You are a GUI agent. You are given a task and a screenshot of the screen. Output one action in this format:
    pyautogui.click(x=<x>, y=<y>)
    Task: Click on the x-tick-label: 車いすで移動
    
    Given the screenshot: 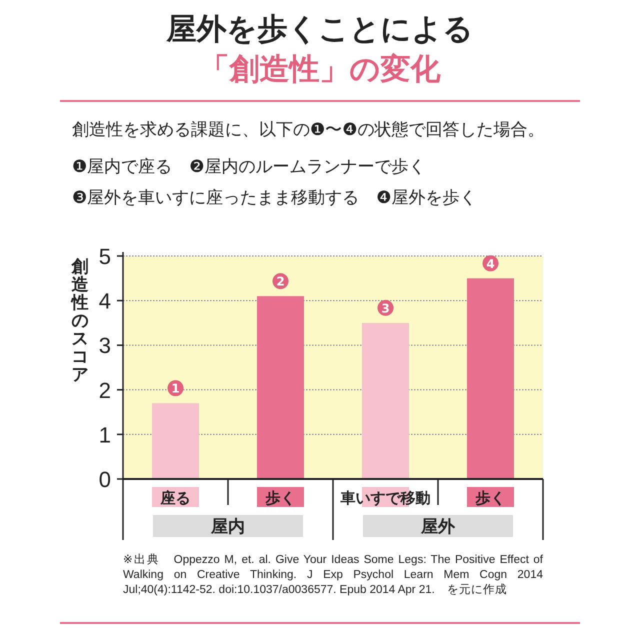 What is the action you would take?
    pyautogui.click(x=385, y=498)
    